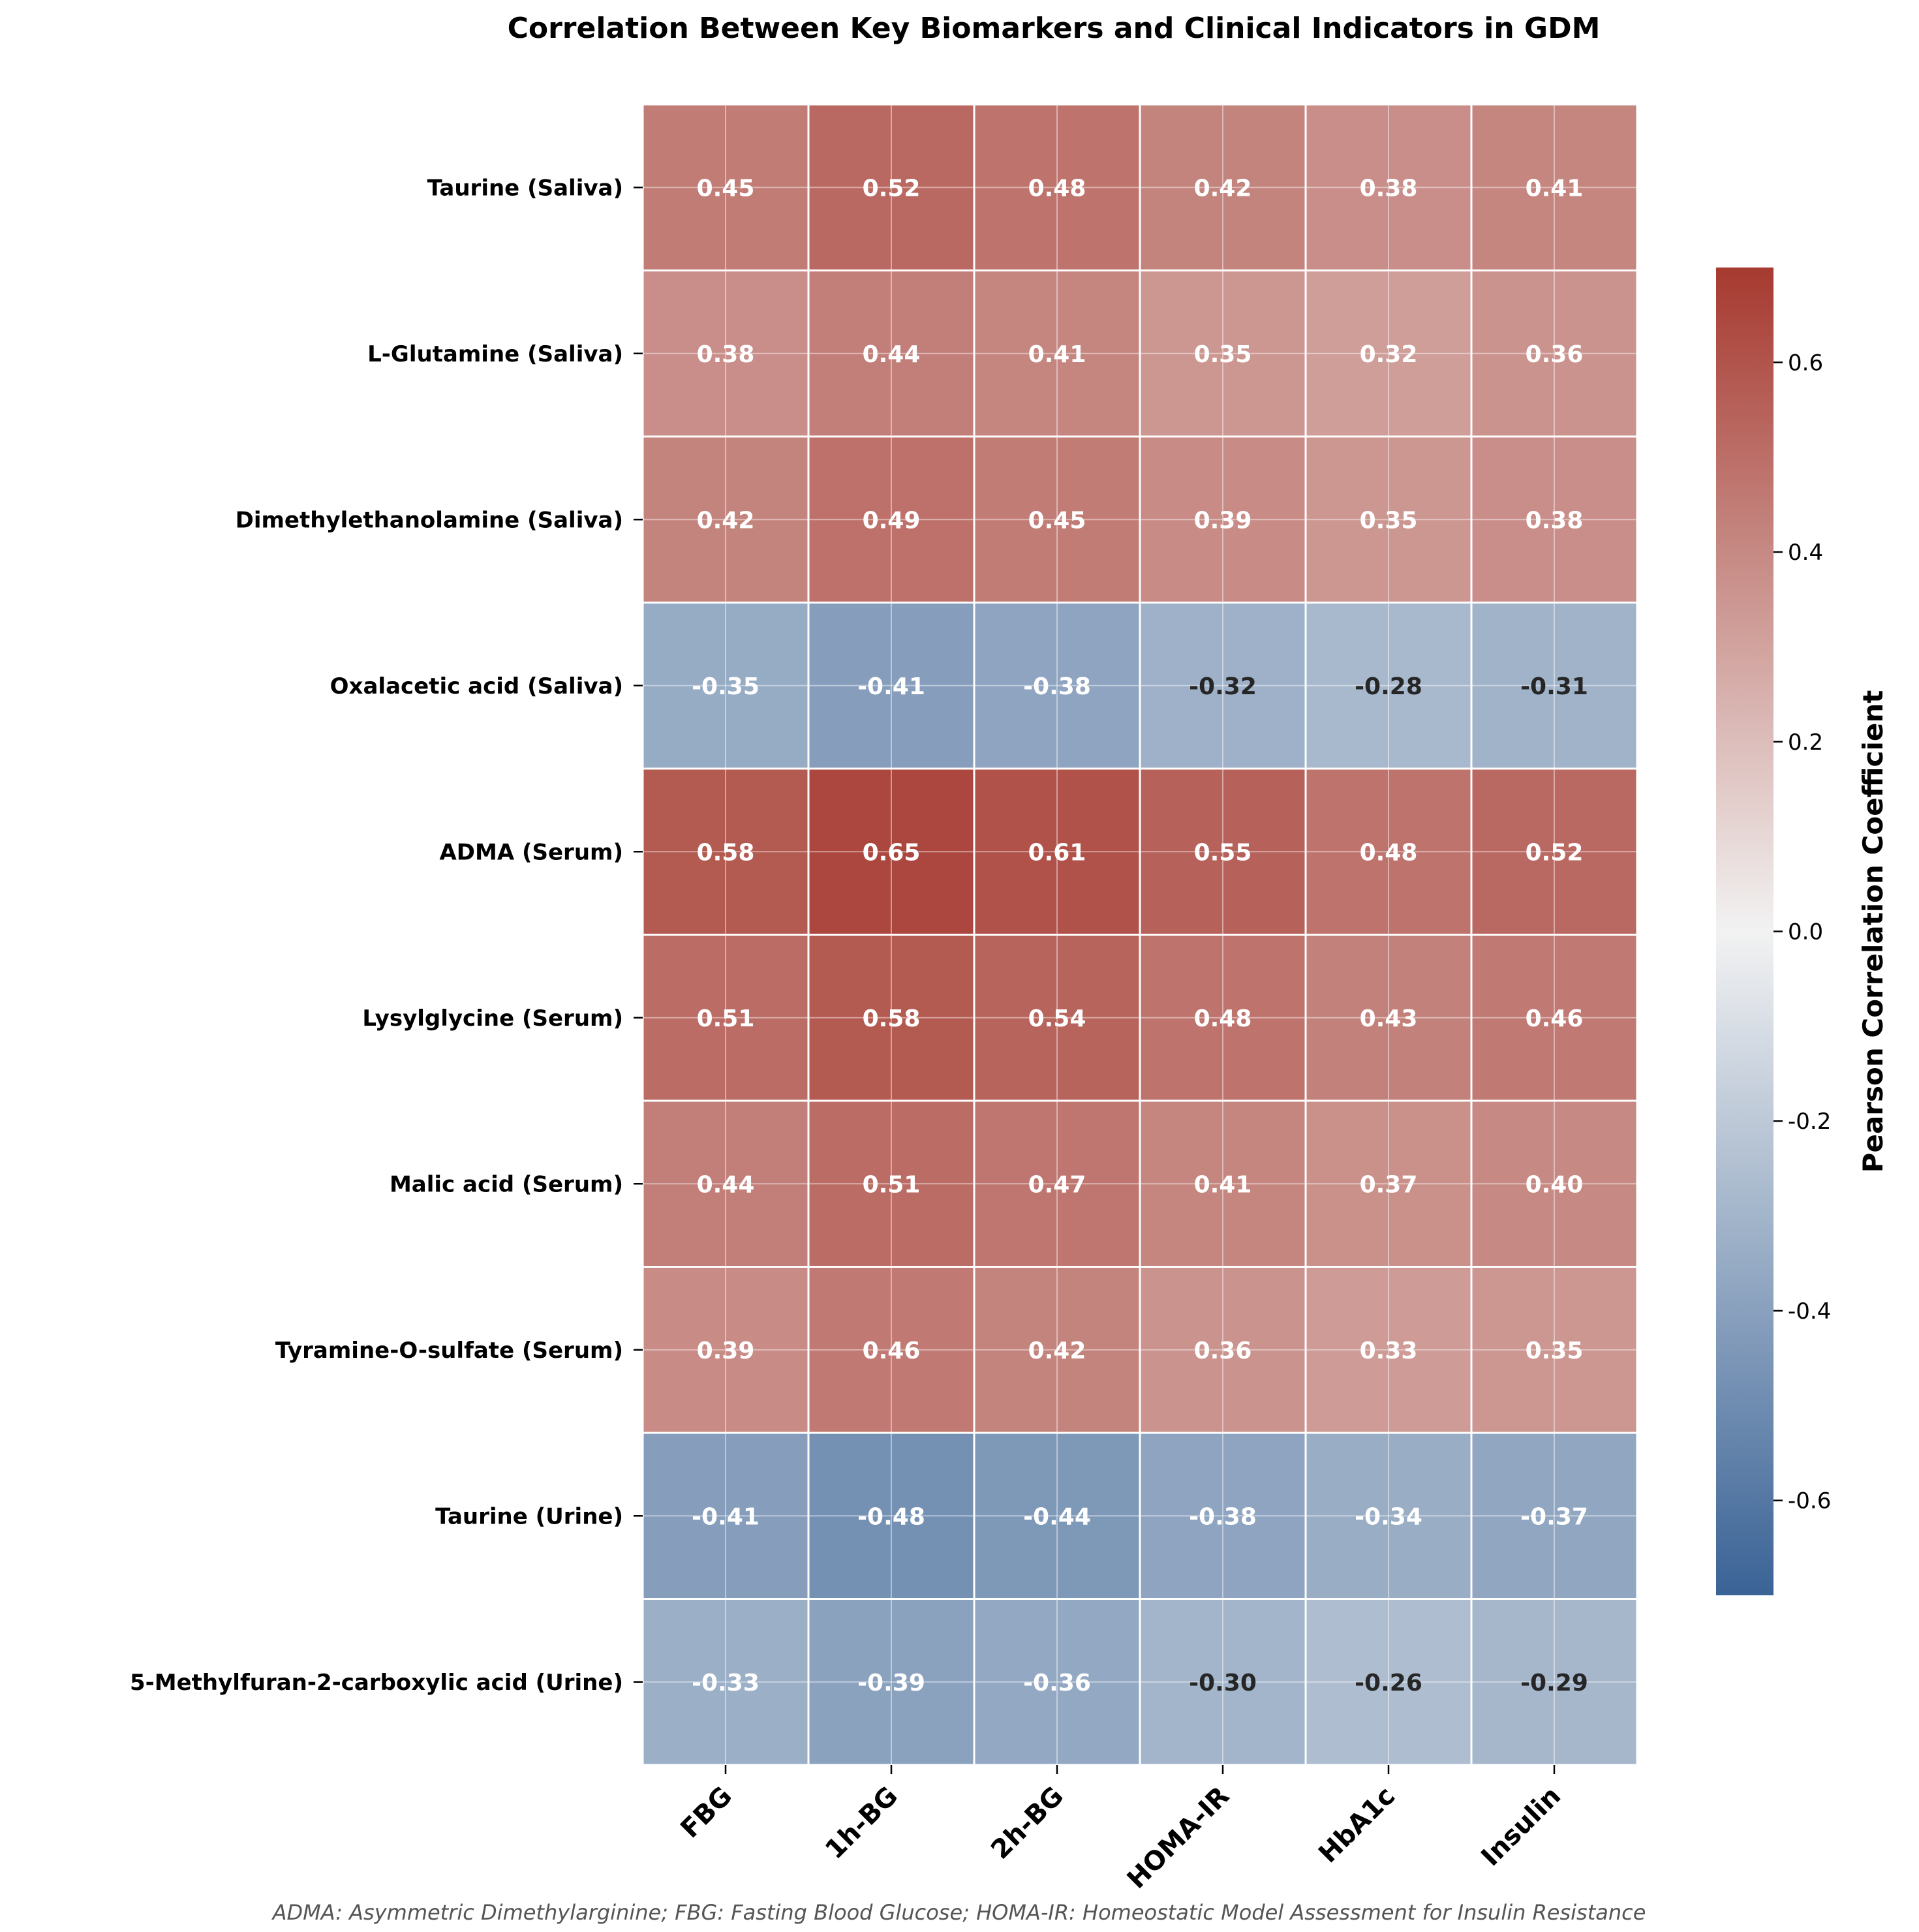 The height and width of the screenshot is (1932, 1919). What do you see at coordinates (1057, 1018) in the screenshot?
I see `cell-value-label: 0.54` at bounding box center [1057, 1018].